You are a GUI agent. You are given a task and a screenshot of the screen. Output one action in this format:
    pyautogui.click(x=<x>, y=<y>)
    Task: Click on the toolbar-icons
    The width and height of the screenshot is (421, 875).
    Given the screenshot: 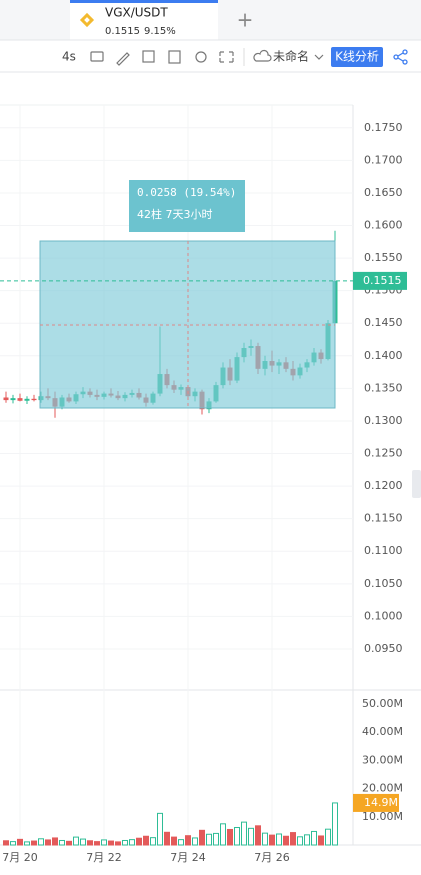 What is the action you would take?
    pyautogui.click(x=207, y=57)
    